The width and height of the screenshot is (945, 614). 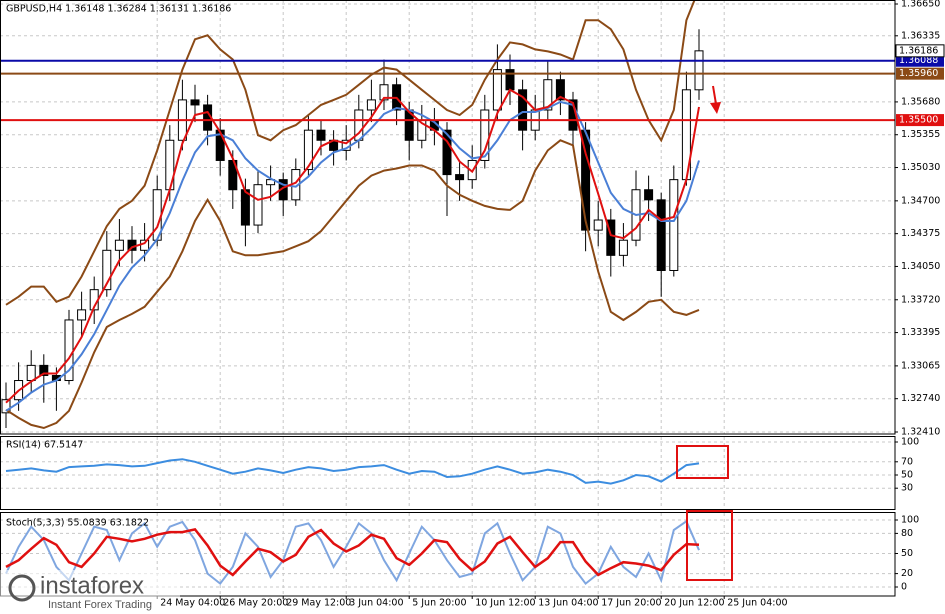 I want to click on watermark-icon, so click(x=22, y=588).